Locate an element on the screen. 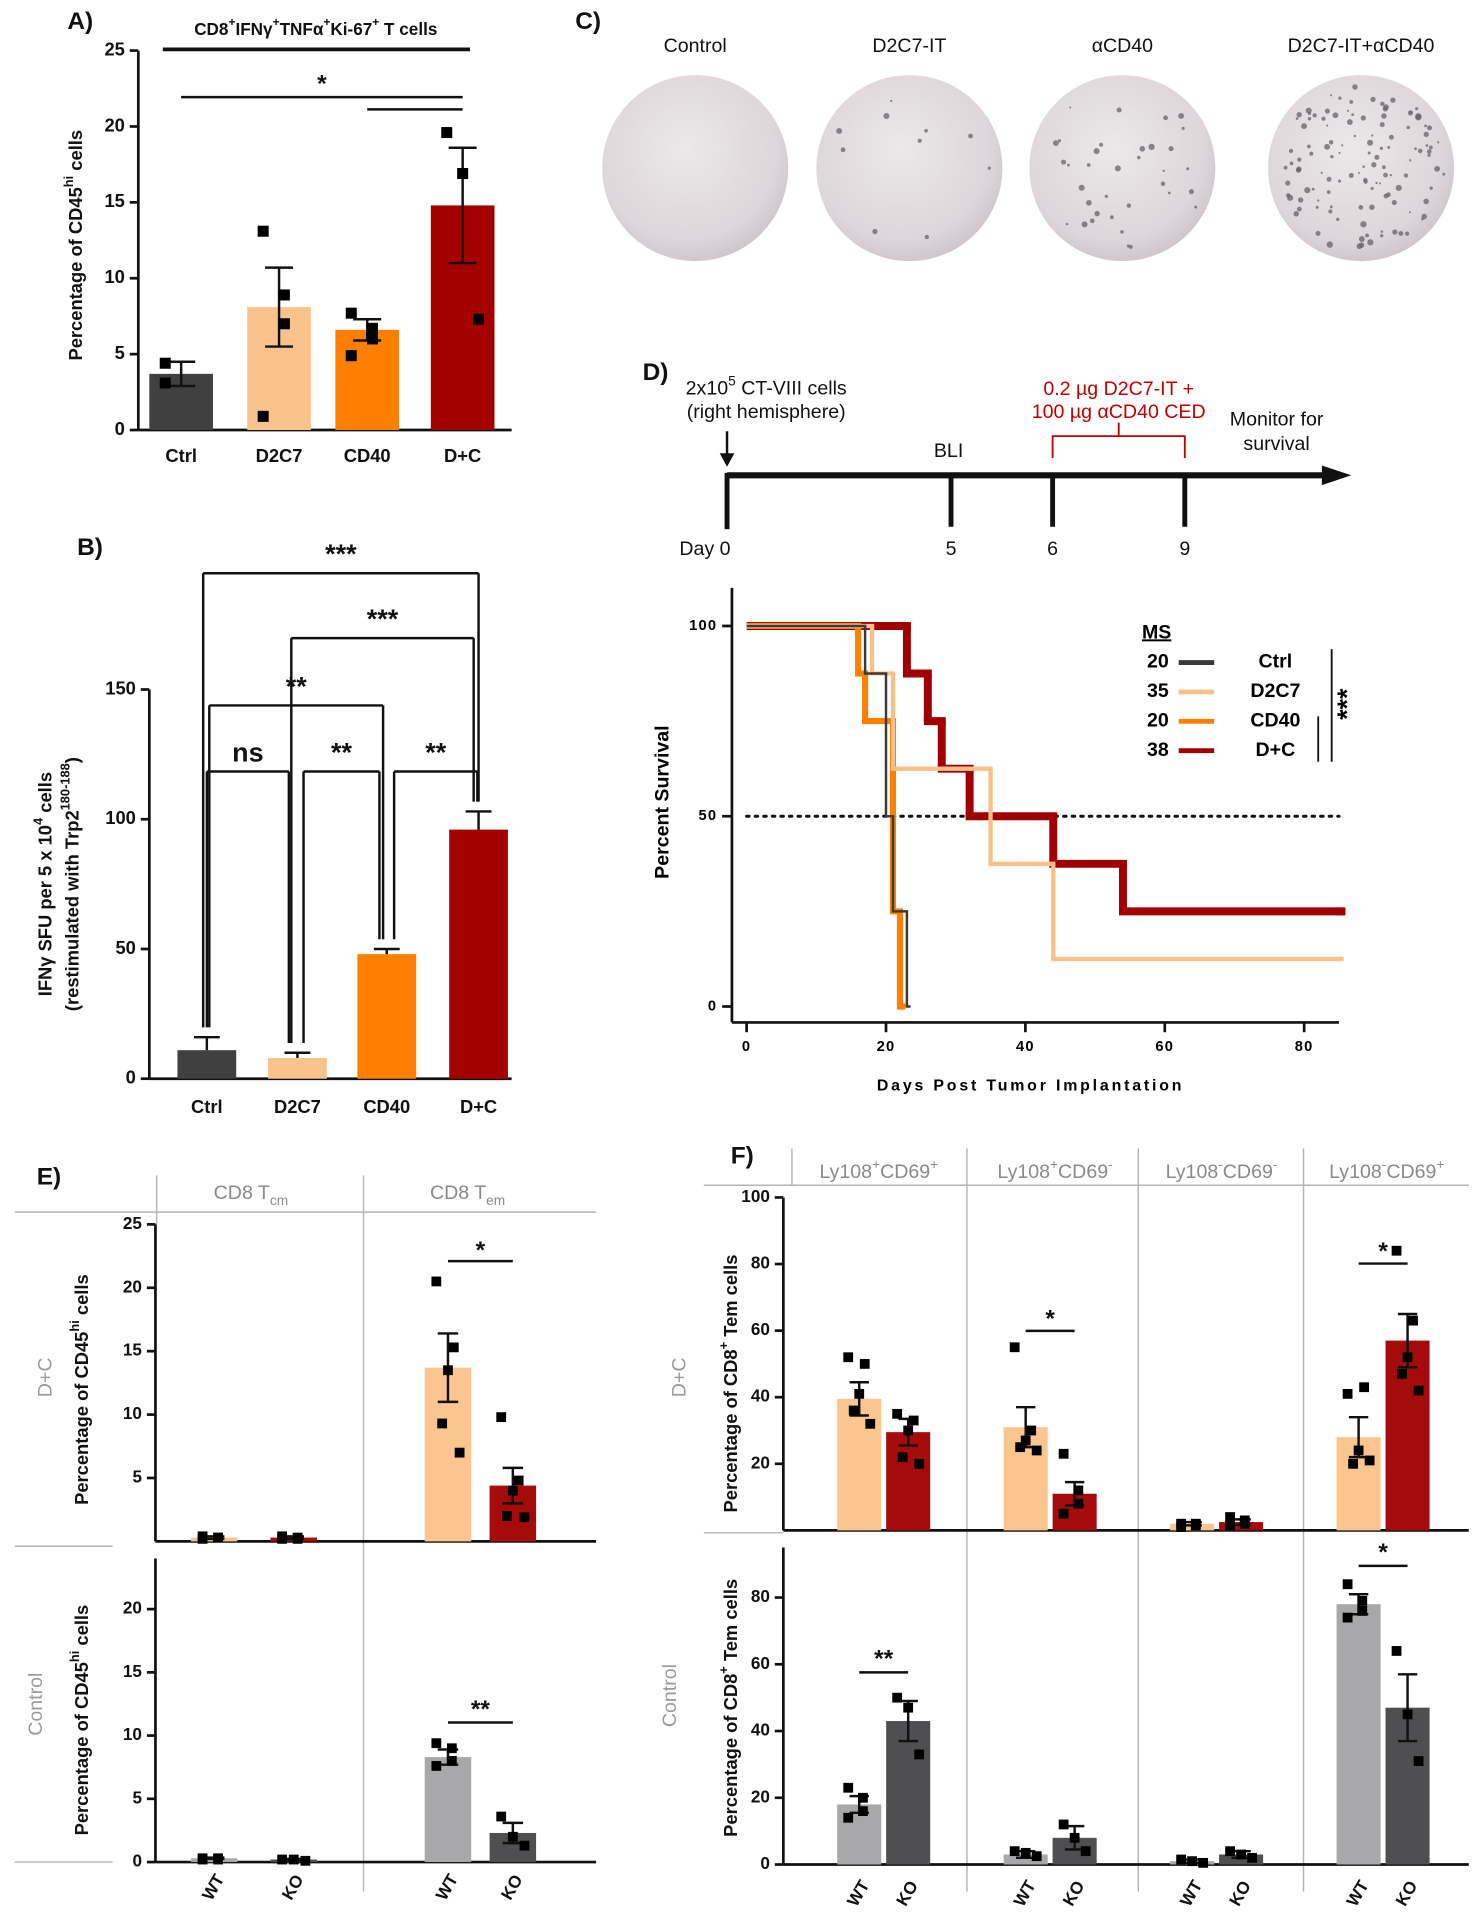  y-tick-label: 5 is located at coordinates (137, 1477).